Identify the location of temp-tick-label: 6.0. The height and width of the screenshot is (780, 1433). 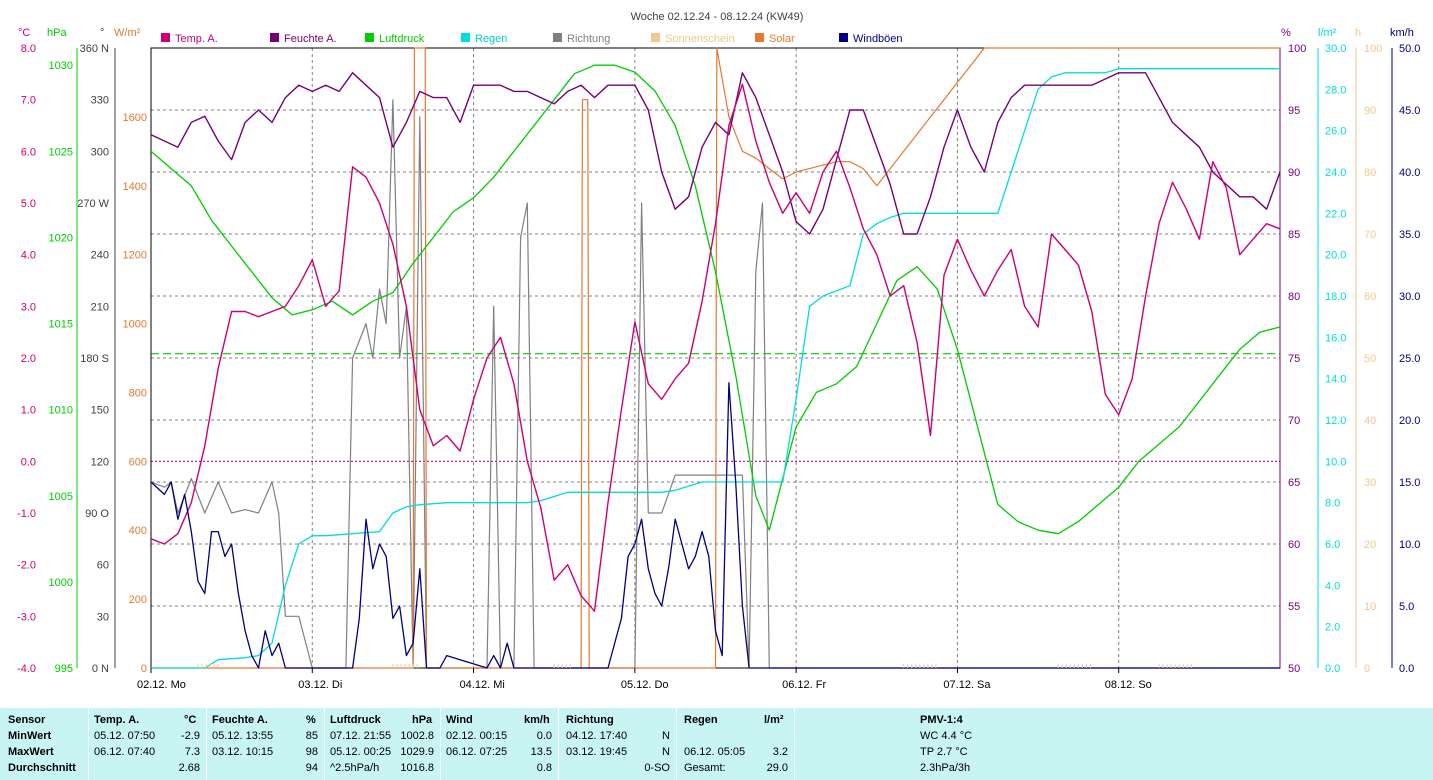
(28, 152).